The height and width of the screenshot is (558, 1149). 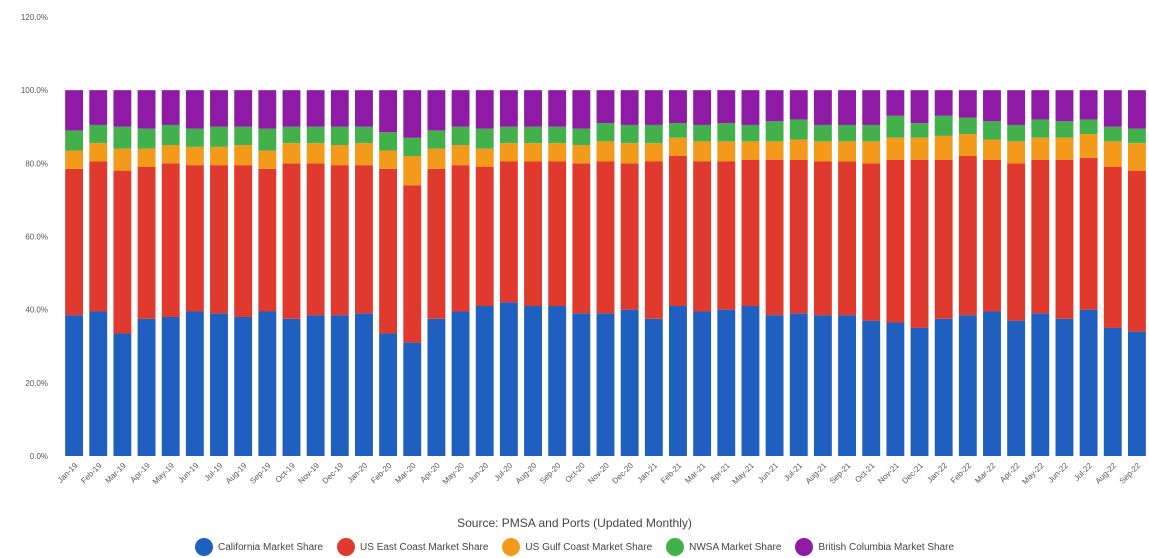 I want to click on x-tick-label: May-20, so click(x=454, y=474).